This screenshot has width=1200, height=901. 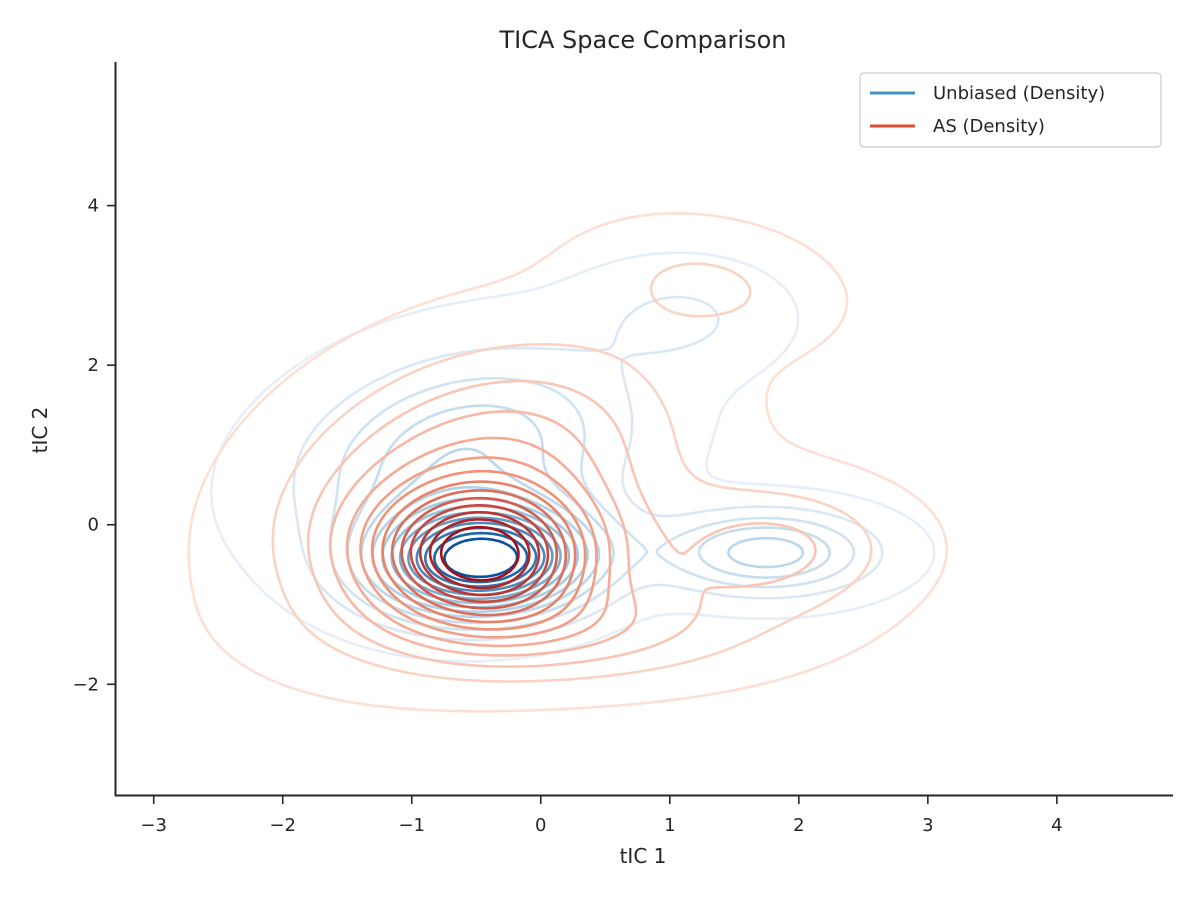 I want to click on unbiased-contour-line, so click(x=481, y=558).